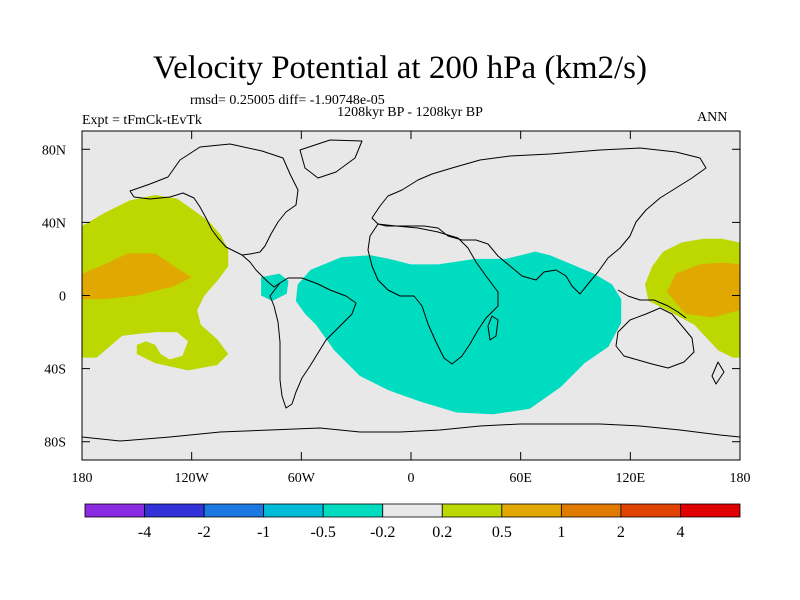 The image size is (800, 600). What do you see at coordinates (192, 478) in the screenshot?
I see `lon-tick-label: 120W` at bounding box center [192, 478].